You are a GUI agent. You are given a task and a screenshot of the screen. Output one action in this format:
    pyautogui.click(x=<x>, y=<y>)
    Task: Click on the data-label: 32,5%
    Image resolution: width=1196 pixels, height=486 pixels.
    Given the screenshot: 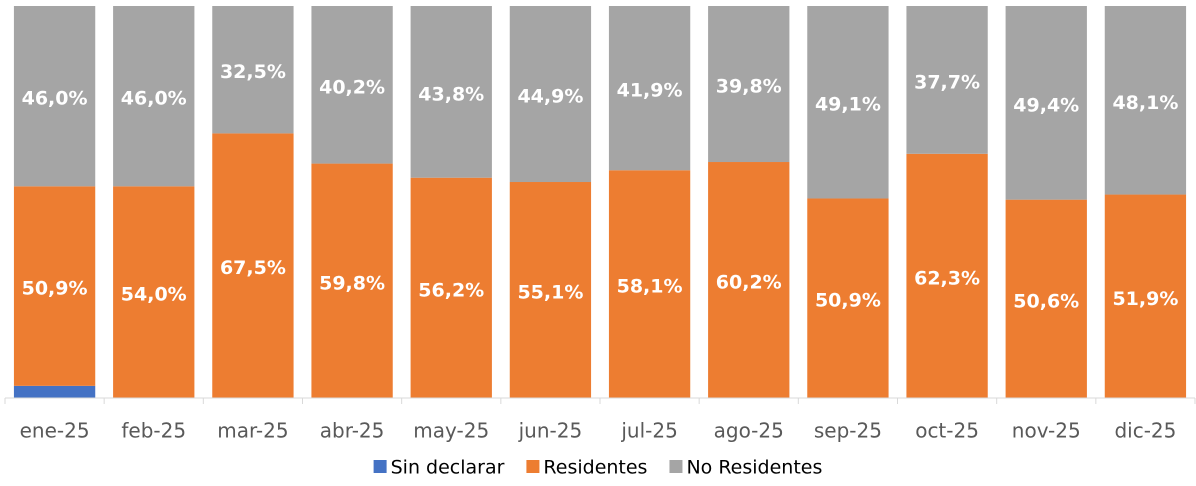 What is the action you would take?
    pyautogui.click(x=253, y=72)
    